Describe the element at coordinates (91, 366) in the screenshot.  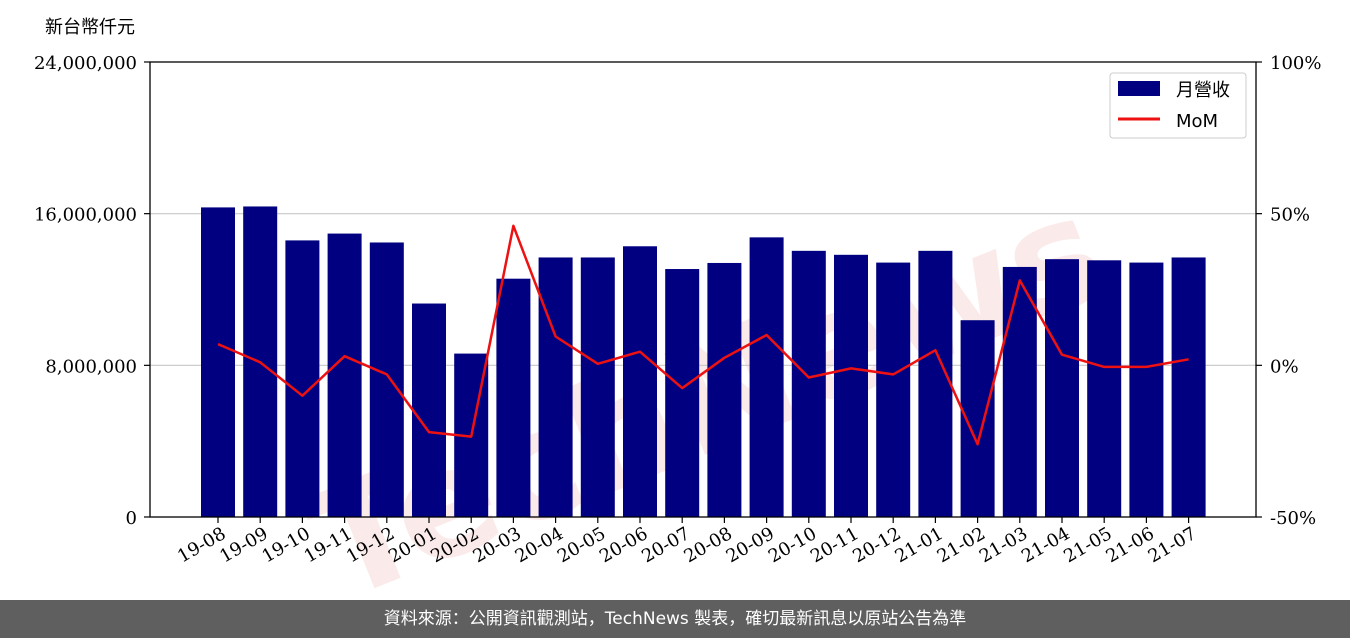
I see `left-tick-label: 8,000,000` at that location.